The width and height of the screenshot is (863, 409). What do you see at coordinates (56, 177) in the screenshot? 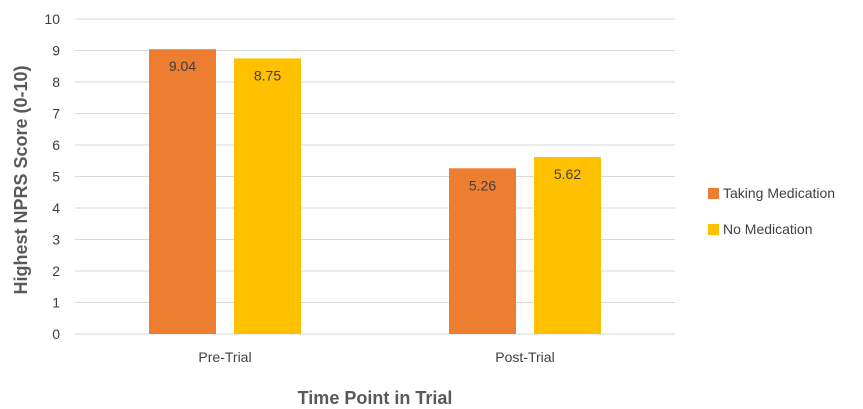
I see `y-tick-label: 5` at bounding box center [56, 177].